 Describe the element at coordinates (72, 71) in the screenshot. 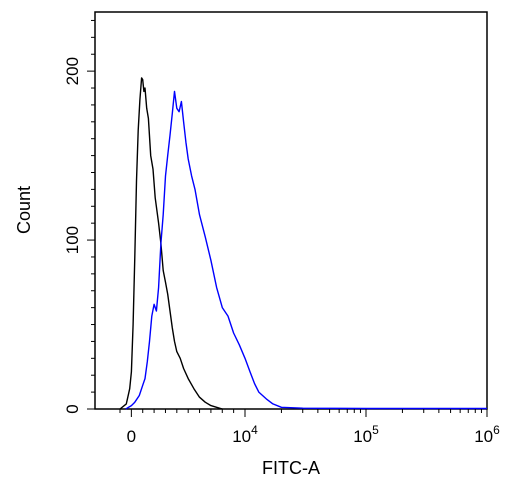

I see `y-tick-label: 200` at that location.